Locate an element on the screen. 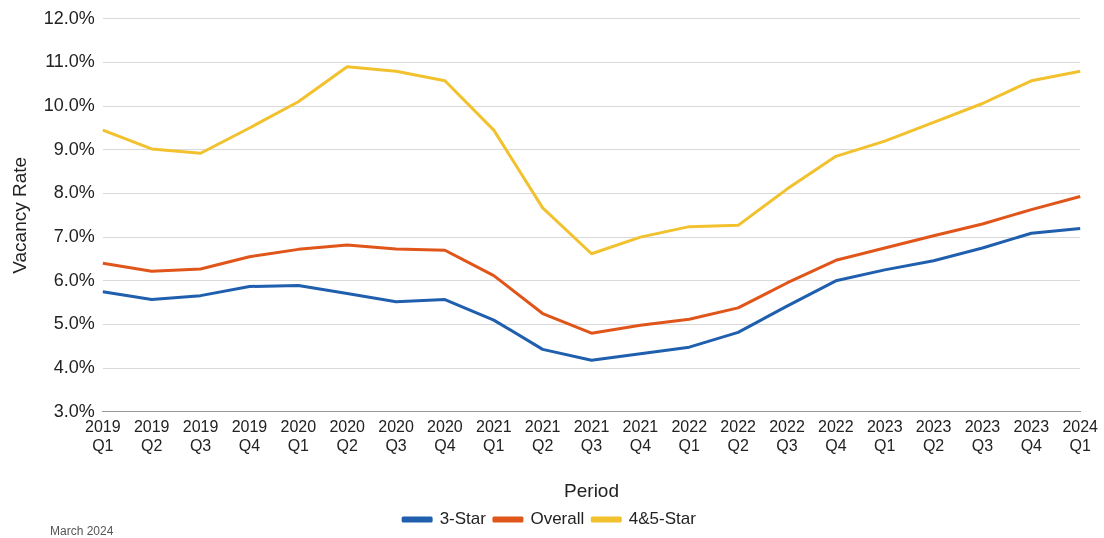 The image size is (1104, 538). x-tick-label: 2020 Q3 is located at coordinates (396, 436).